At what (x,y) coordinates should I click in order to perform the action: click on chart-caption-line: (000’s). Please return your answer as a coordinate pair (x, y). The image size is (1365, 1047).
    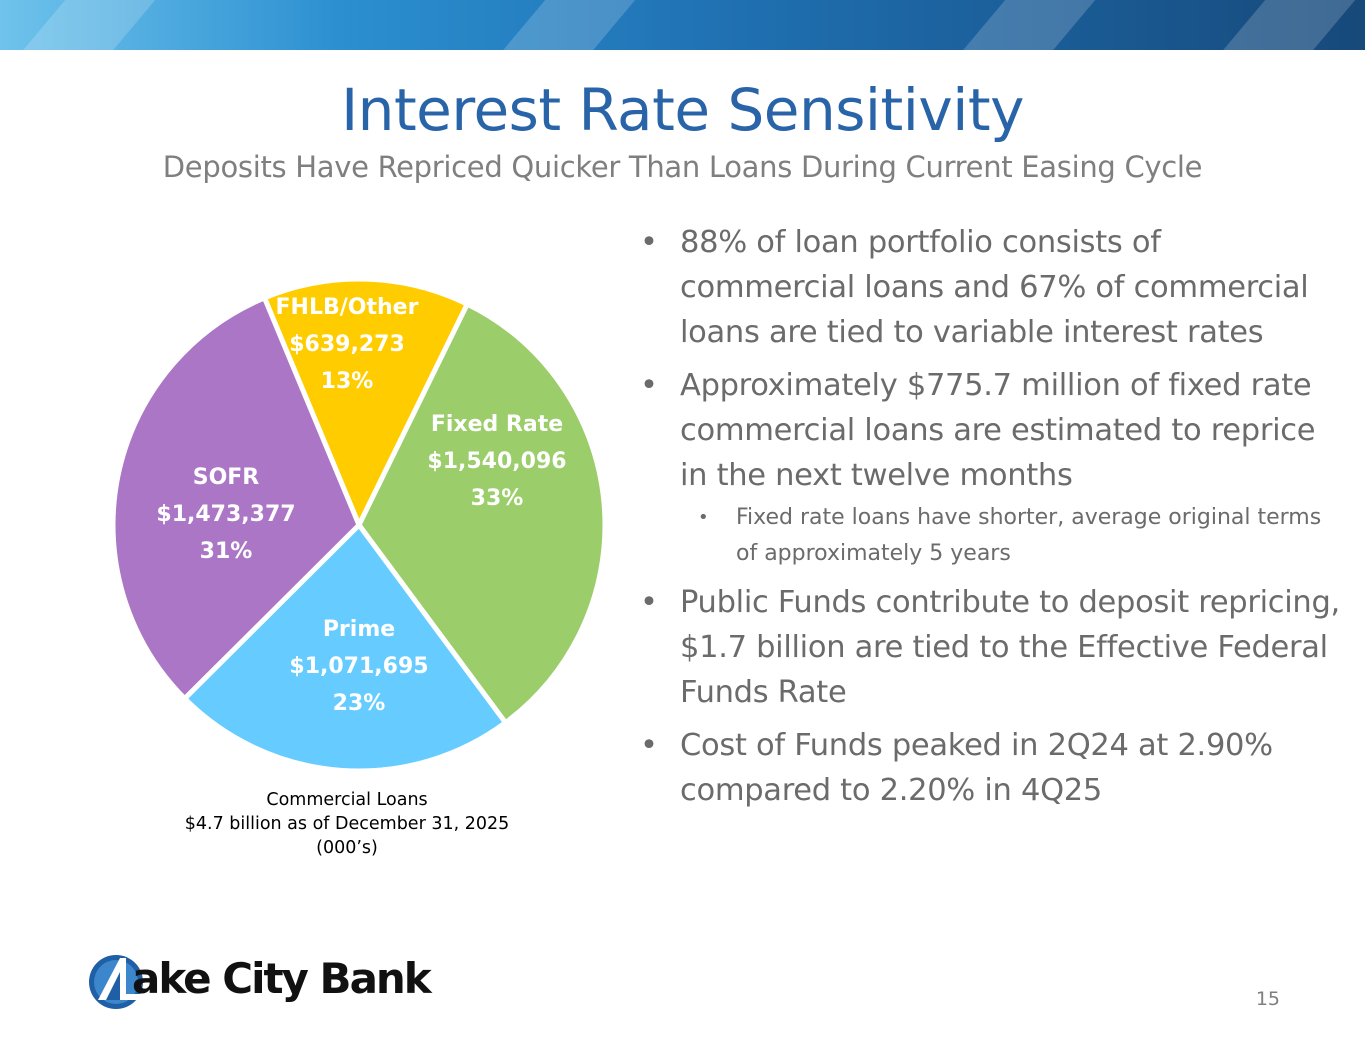
    Looking at the image, I should click on (347, 848).